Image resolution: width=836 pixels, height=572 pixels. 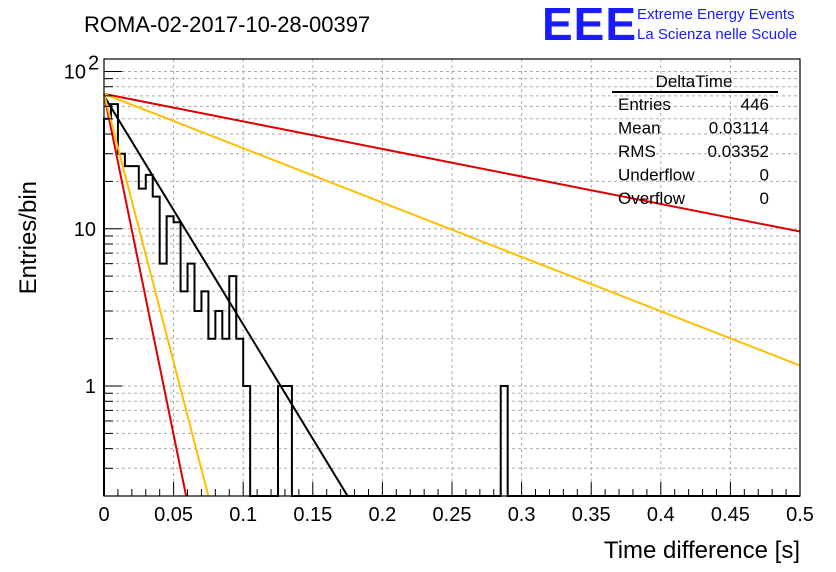 I want to click on x-tick-label: 0.45, so click(x=730, y=515).